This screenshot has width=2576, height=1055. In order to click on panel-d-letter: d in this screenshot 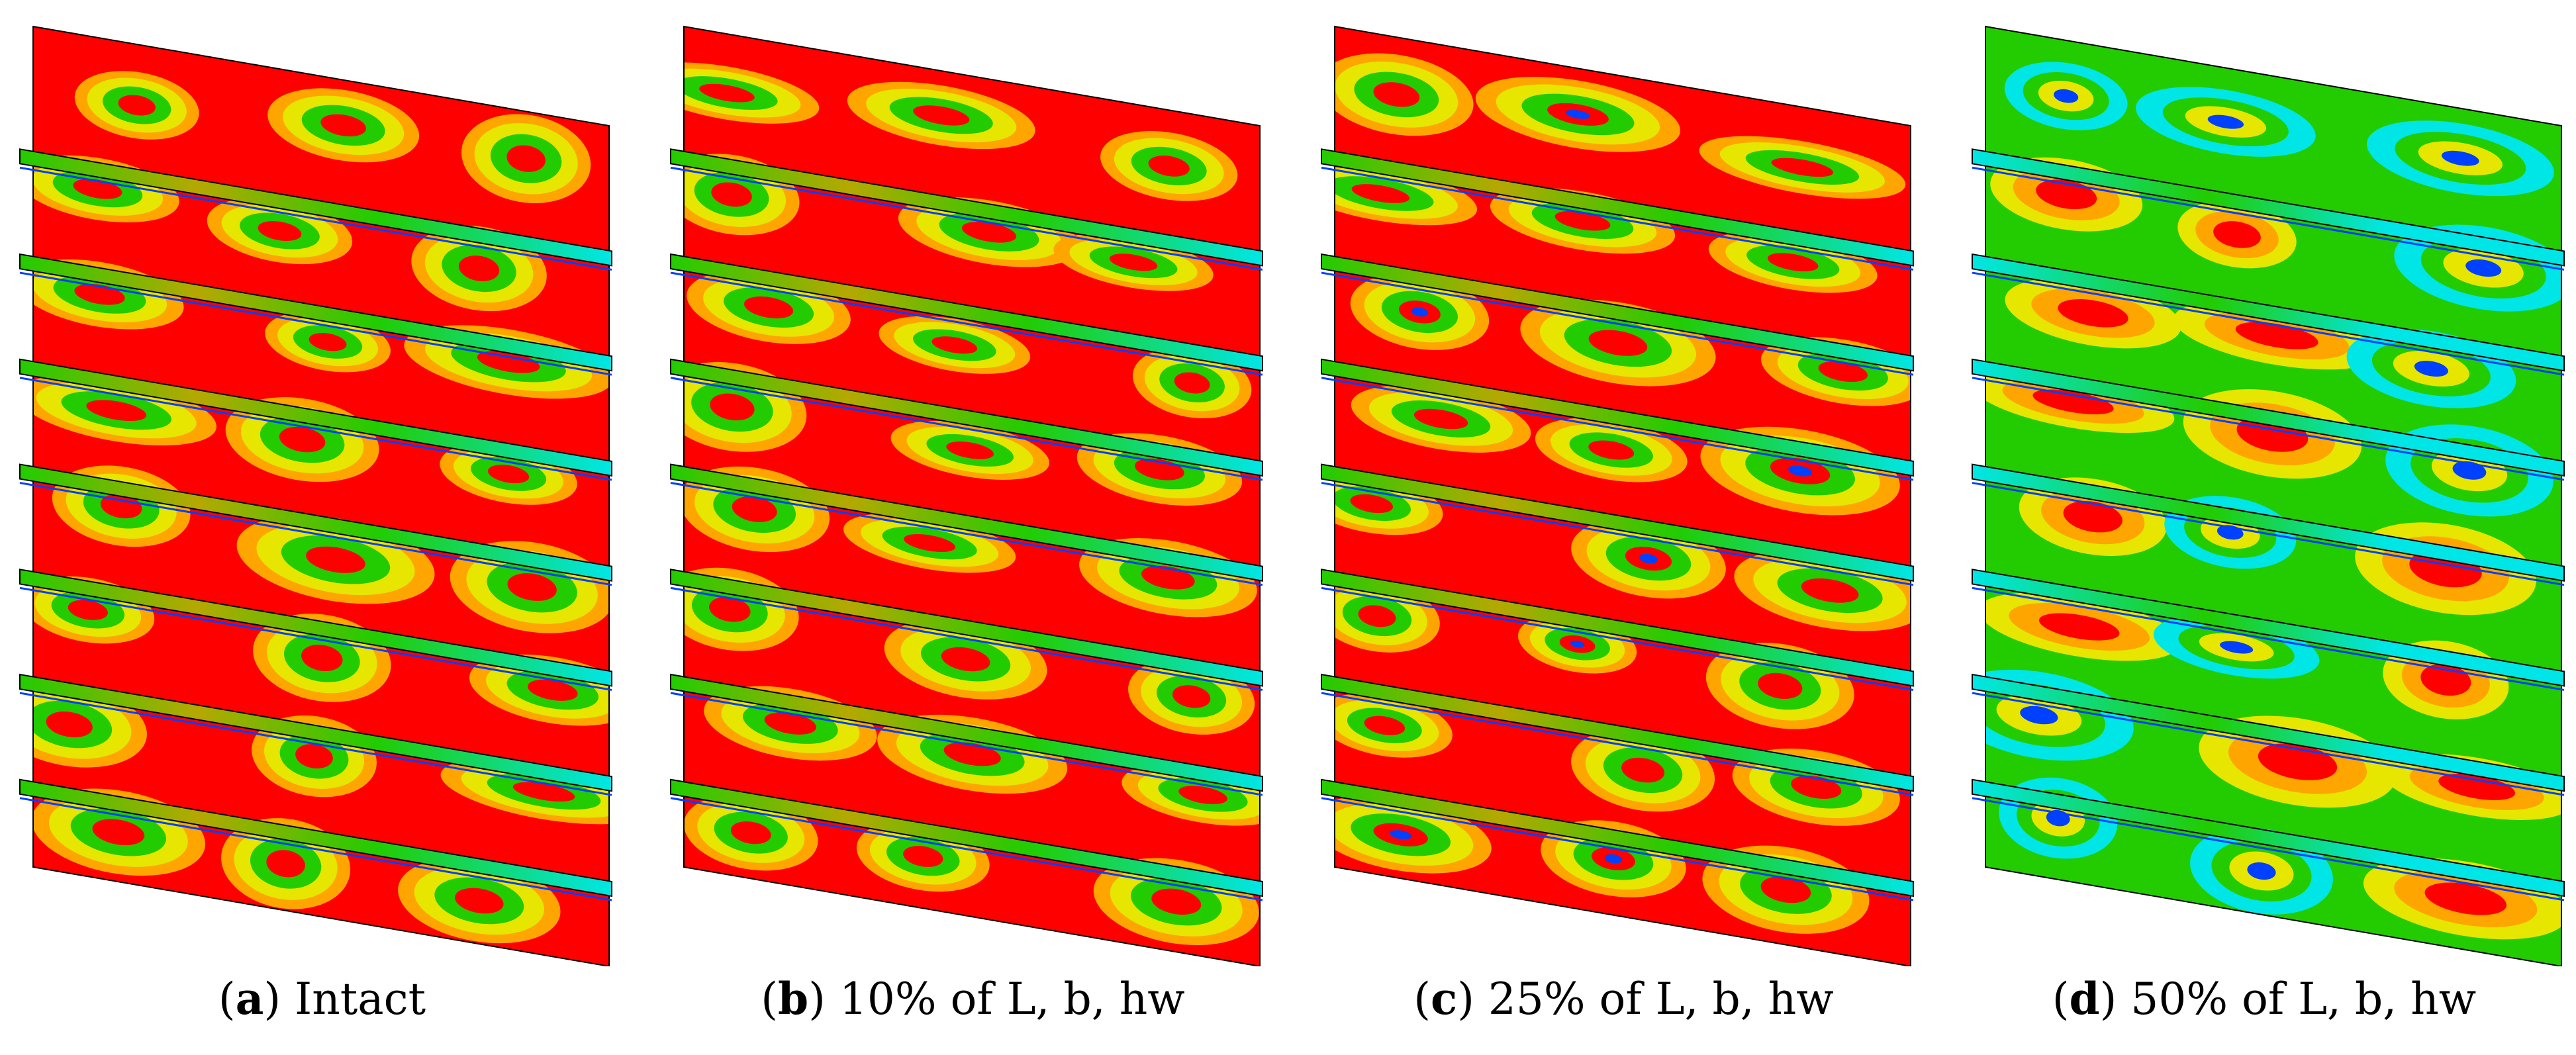, I will do `click(2084, 999)`.